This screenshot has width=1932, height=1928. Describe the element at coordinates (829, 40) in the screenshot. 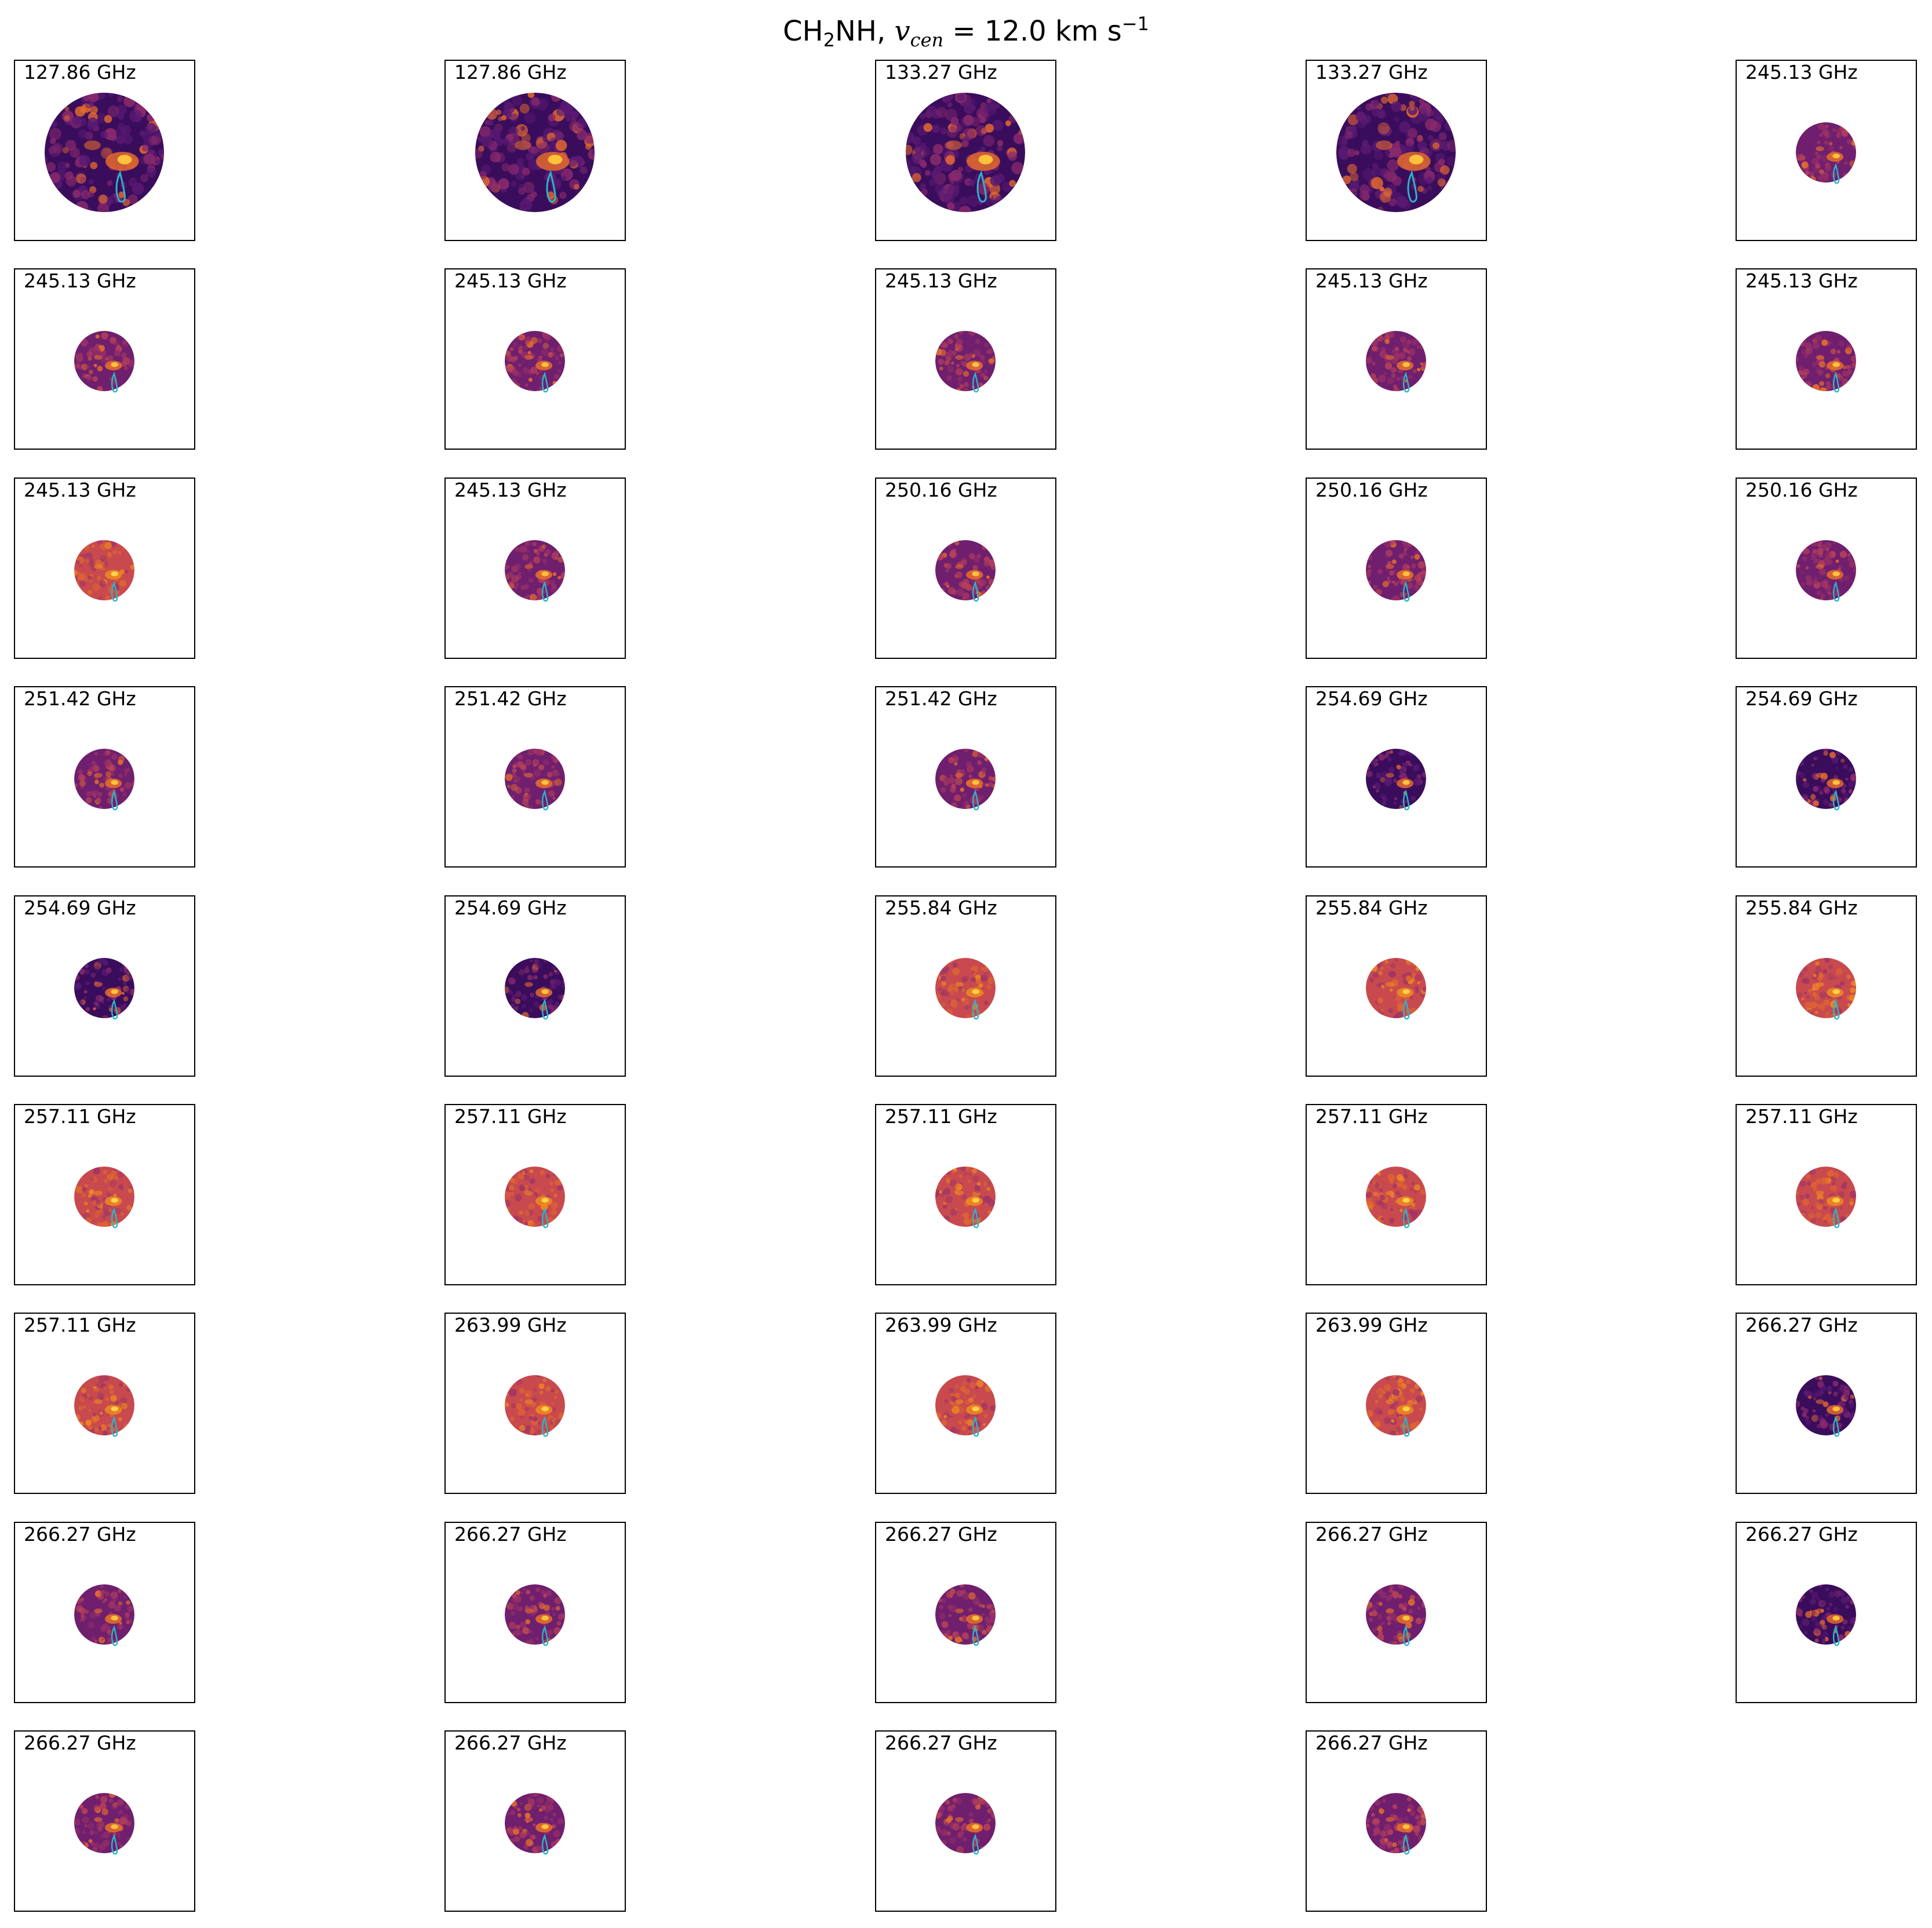

I see `title-molecule-subscript: 2` at that location.